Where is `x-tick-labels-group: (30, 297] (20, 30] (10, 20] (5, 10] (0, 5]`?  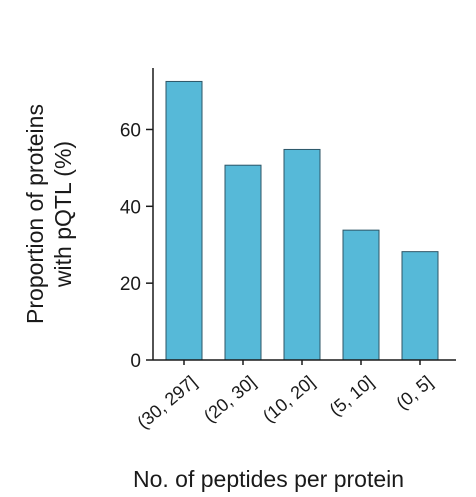 x-tick-labels-group: (30, 297] (20, 30] (10, 20] (5, 10] (0, 5] is located at coordinates (285, 396).